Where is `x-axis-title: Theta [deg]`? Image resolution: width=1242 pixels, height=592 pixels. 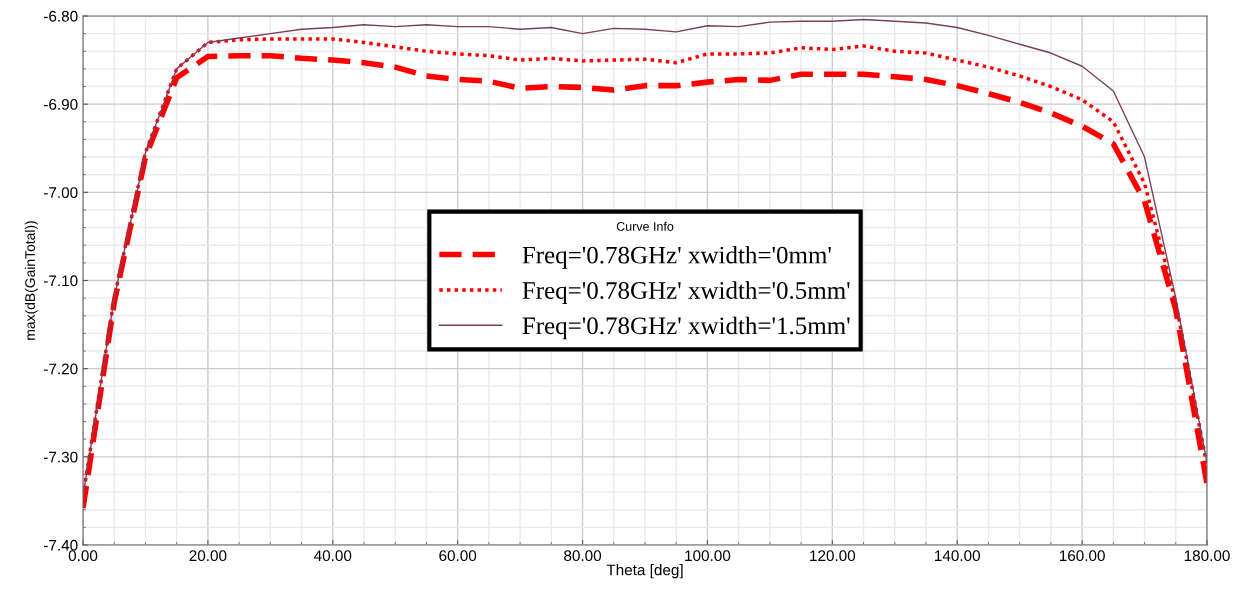
x-axis-title: Theta [deg] is located at coordinates (644, 571).